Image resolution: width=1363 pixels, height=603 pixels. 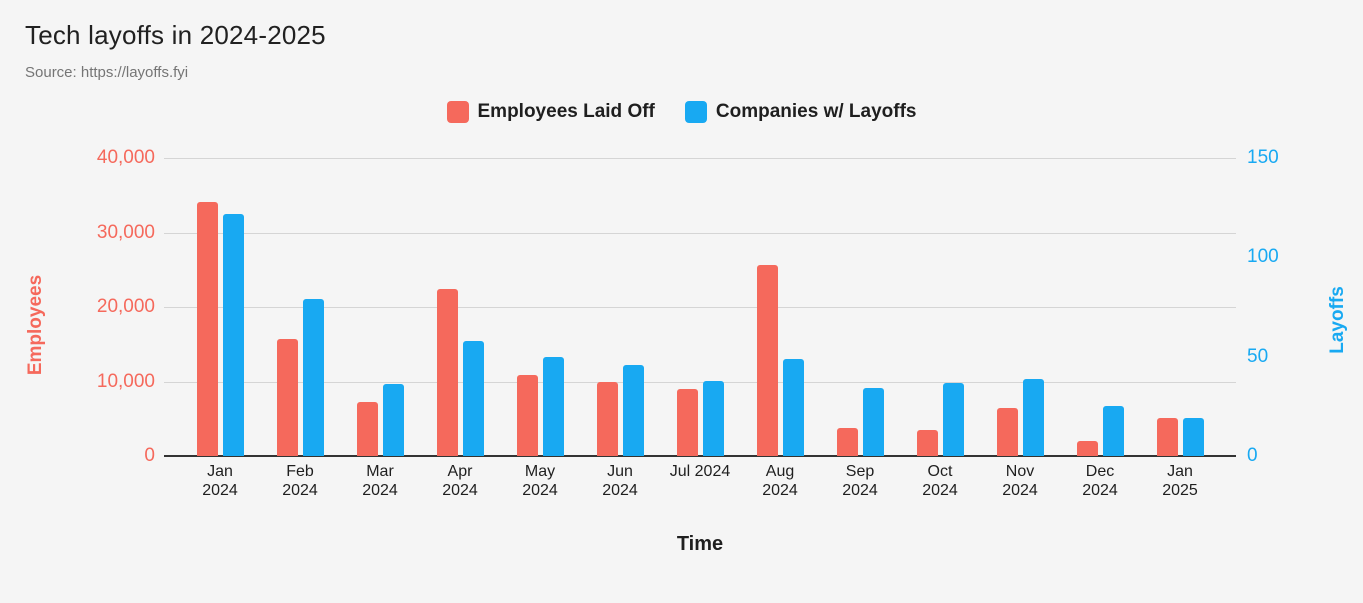 I want to click on axis-tick-label: 10,000, so click(x=125, y=381).